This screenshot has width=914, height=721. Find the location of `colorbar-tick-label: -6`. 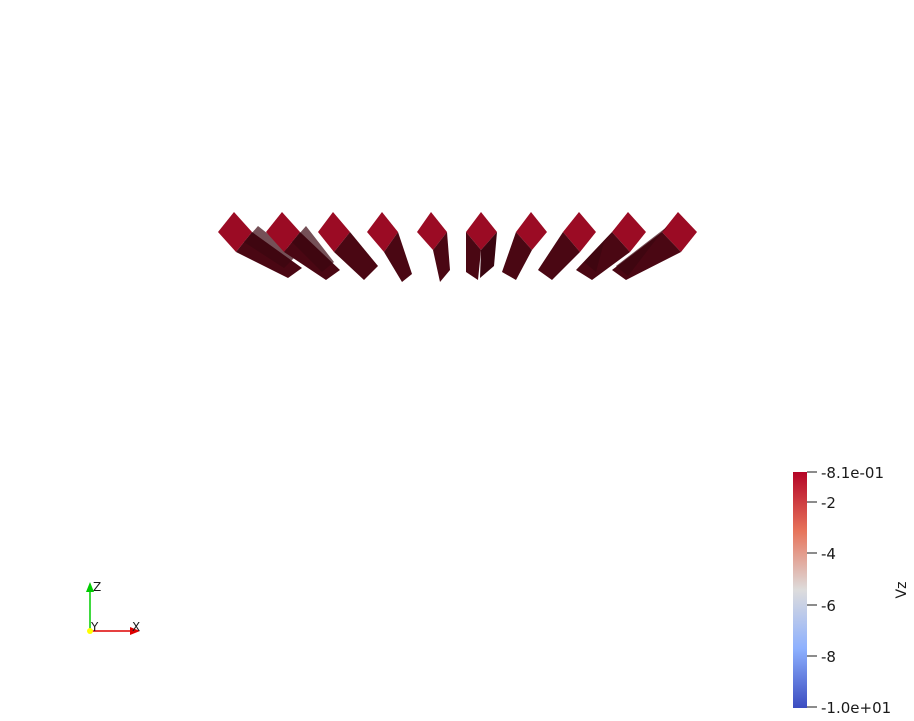

colorbar-tick-label: -6 is located at coordinates (828, 606).